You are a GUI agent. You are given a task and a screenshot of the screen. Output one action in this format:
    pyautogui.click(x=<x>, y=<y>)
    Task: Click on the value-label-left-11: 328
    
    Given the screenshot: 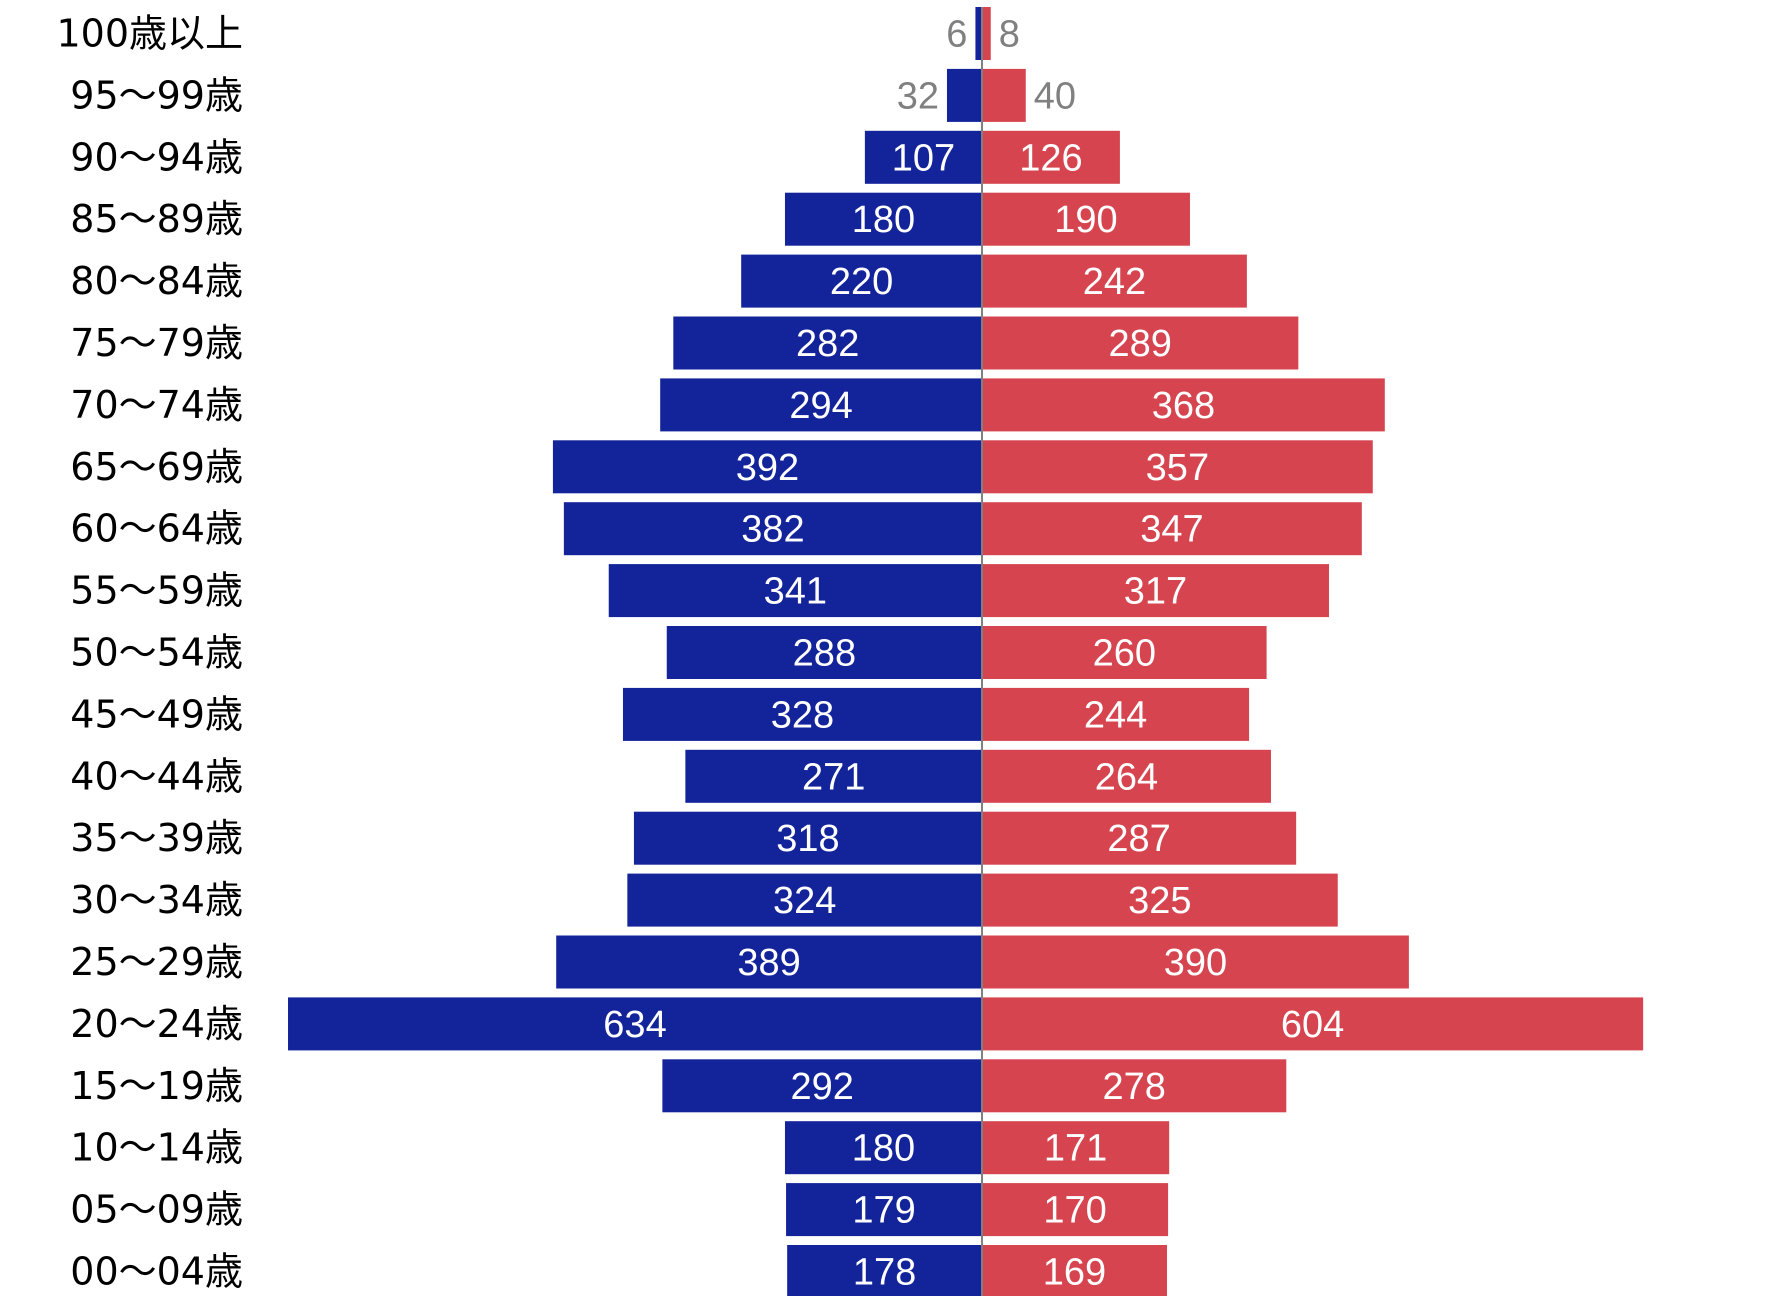 What is the action you would take?
    pyautogui.click(x=802, y=715)
    